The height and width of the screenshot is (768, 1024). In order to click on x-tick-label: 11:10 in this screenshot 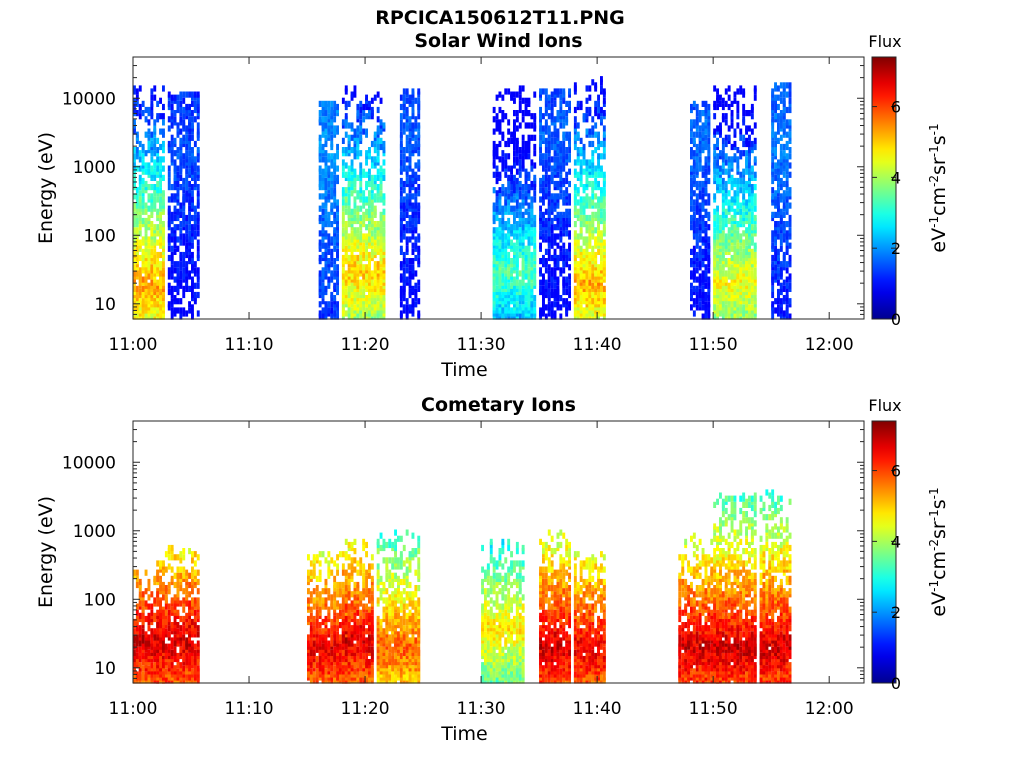, I will do `click(249, 345)`.